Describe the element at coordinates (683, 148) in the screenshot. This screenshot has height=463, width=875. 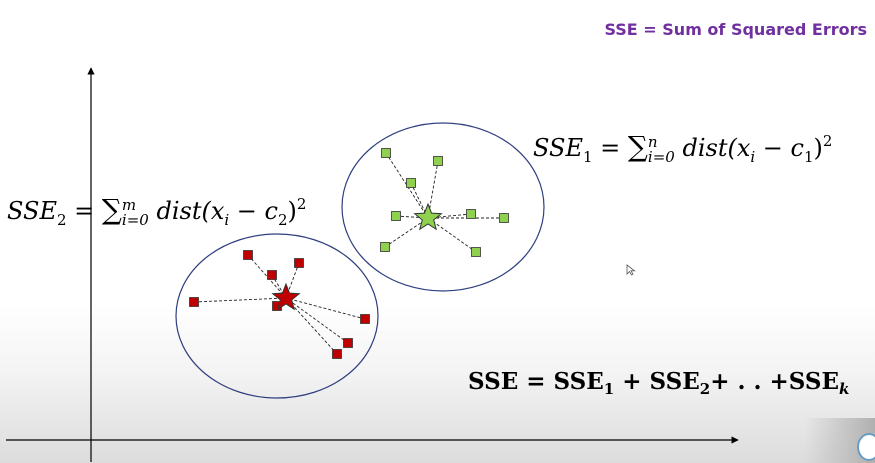
I see `sse1-formula: SSE1 = ∑ n i=0 dist(xi − c1)2` at that location.